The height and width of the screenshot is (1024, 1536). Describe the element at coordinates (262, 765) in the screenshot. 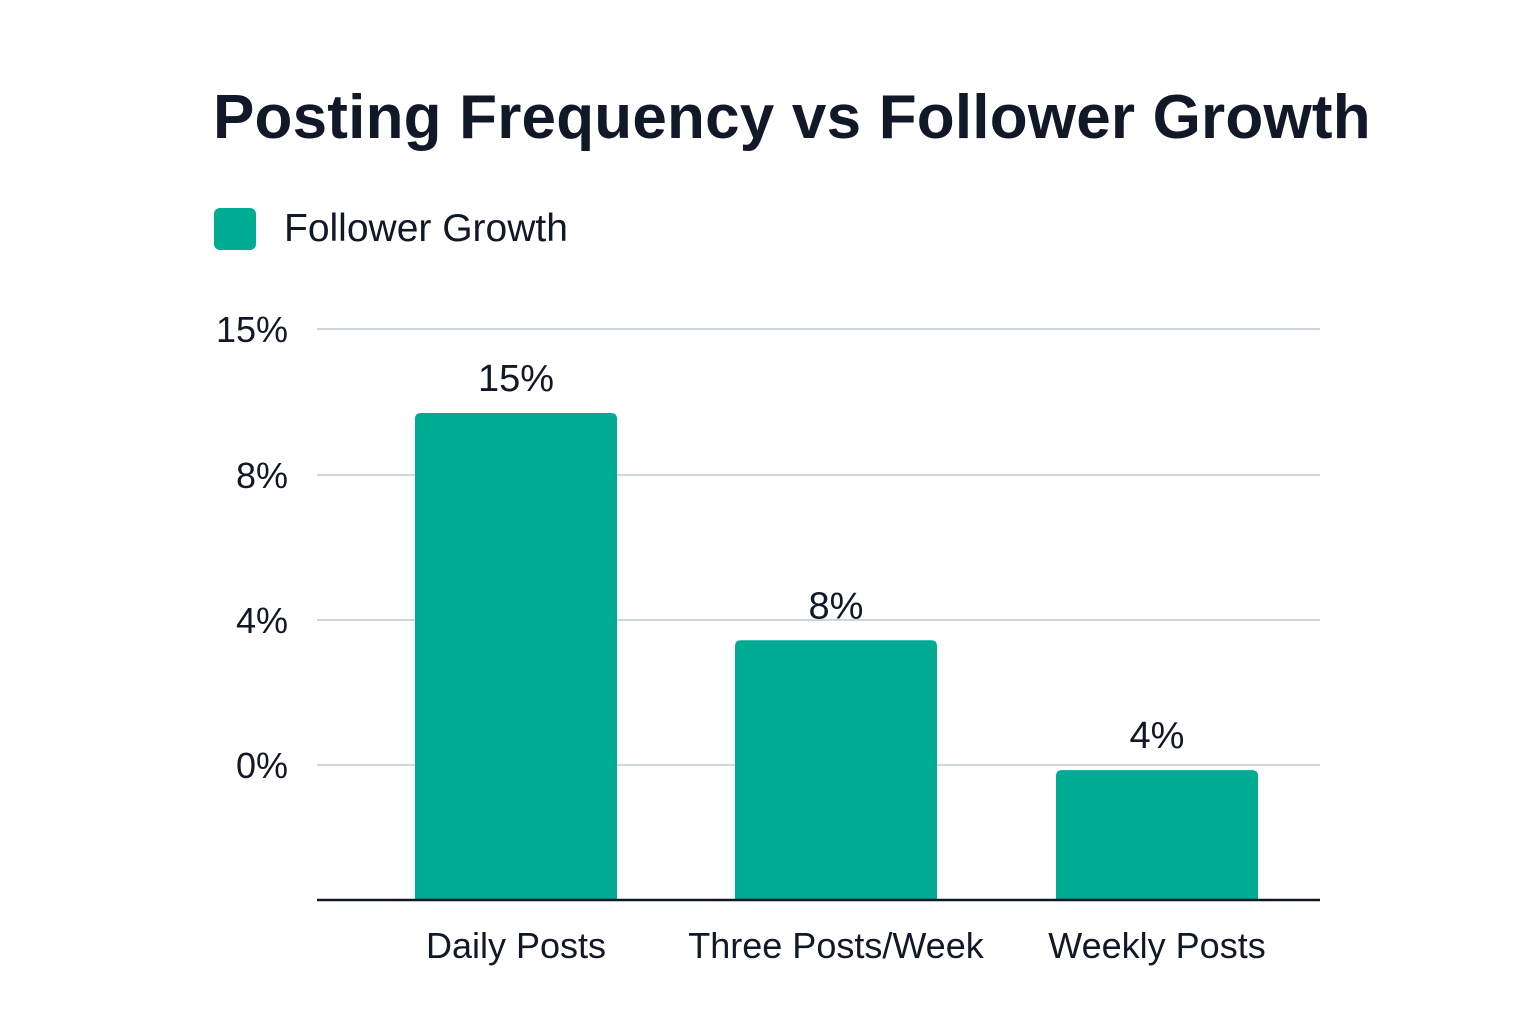

I see `y-tick-label: 0%` at that location.